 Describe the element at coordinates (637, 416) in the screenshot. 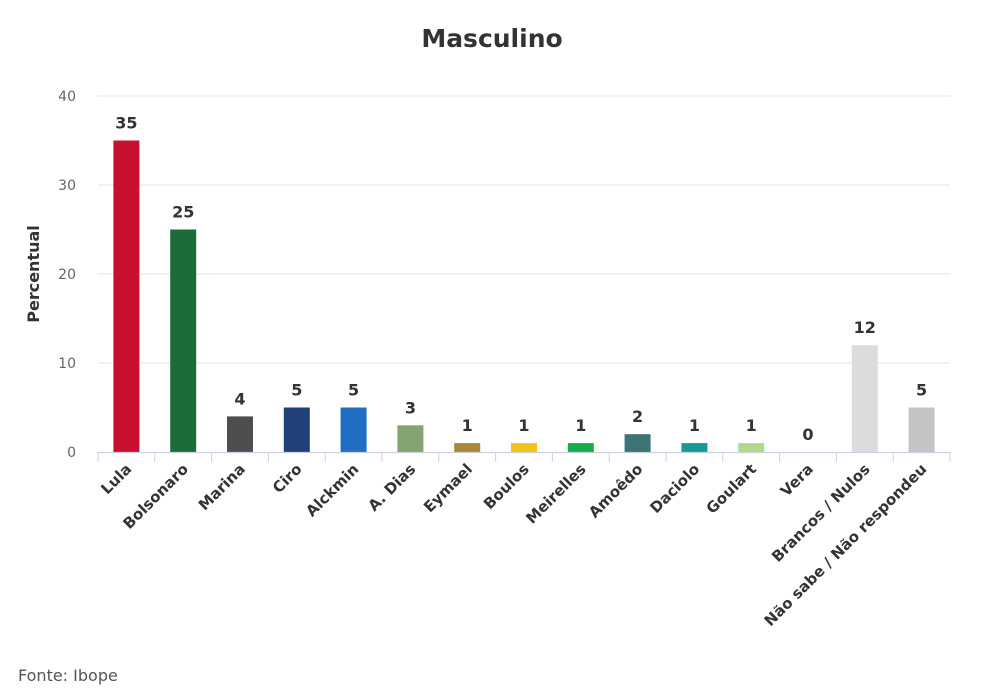

I see `data-label: 2` at that location.